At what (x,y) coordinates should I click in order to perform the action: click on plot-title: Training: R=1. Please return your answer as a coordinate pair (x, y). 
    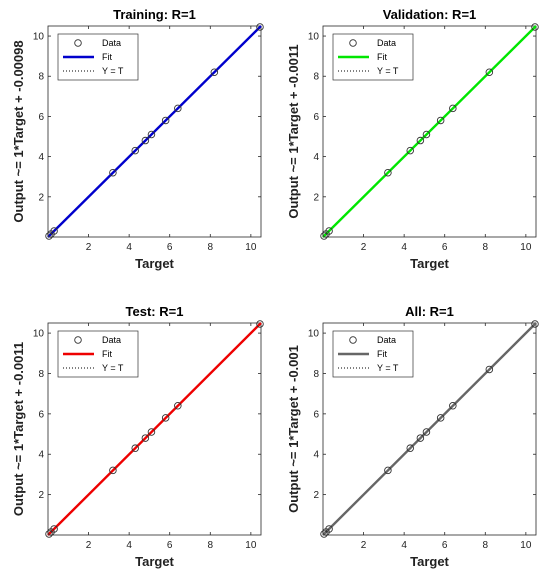
    Looking at the image, I should click on (154, 14).